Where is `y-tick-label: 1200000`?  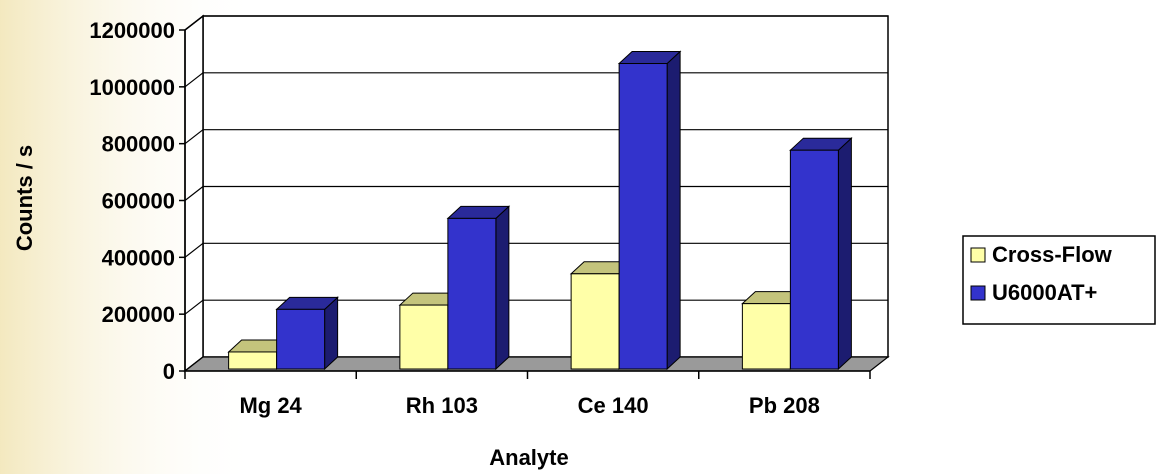 y-tick-label: 1200000 is located at coordinates (132, 30).